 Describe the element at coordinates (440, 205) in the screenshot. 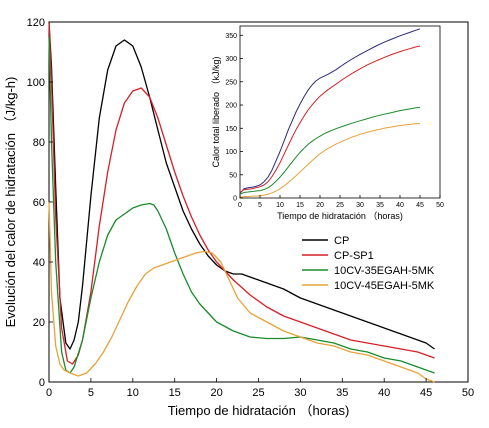

I see `inset-x-tick-label: 50` at that location.